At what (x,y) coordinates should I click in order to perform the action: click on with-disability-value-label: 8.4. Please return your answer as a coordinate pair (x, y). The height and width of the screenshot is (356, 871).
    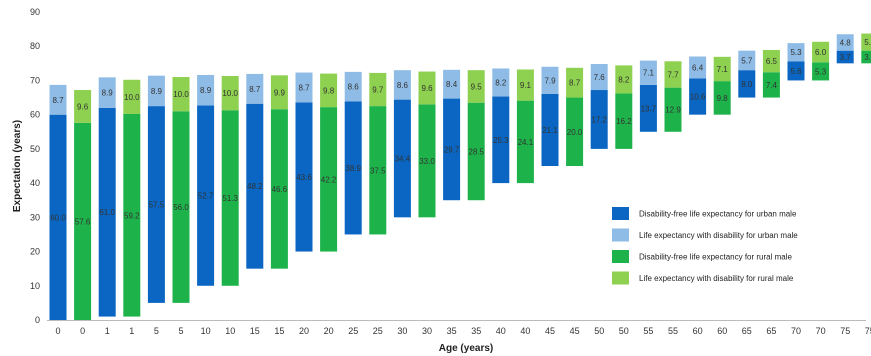
    Looking at the image, I should click on (452, 84).